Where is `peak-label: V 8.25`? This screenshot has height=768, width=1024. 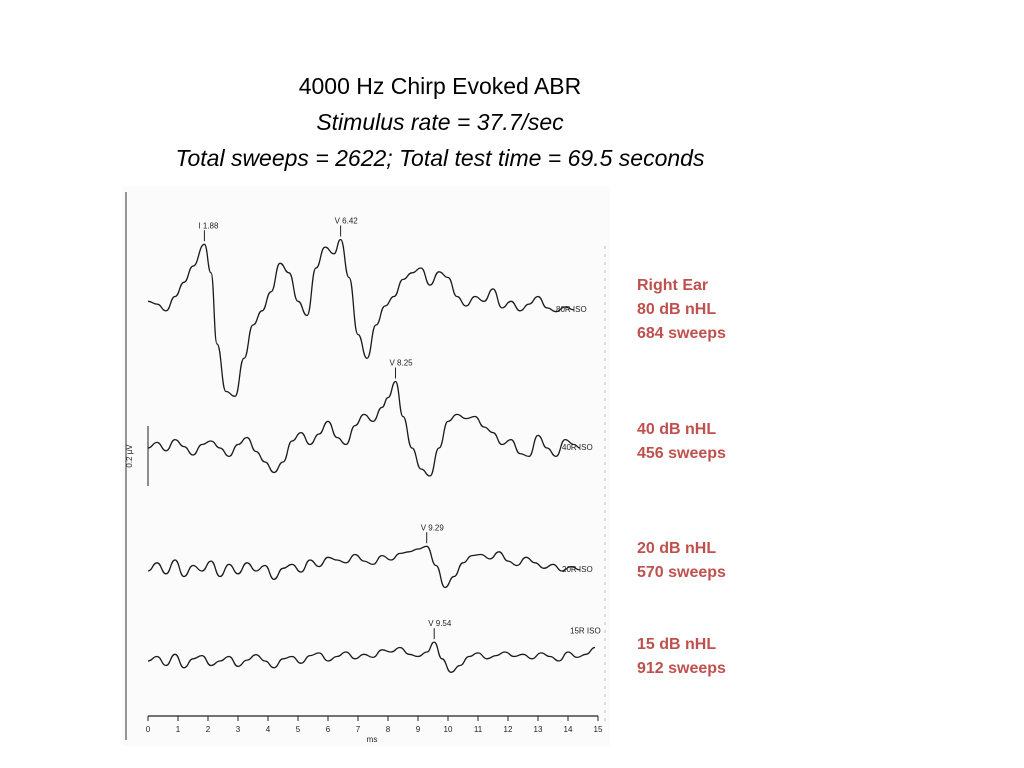 peak-label: V 8.25 is located at coordinates (402, 363).